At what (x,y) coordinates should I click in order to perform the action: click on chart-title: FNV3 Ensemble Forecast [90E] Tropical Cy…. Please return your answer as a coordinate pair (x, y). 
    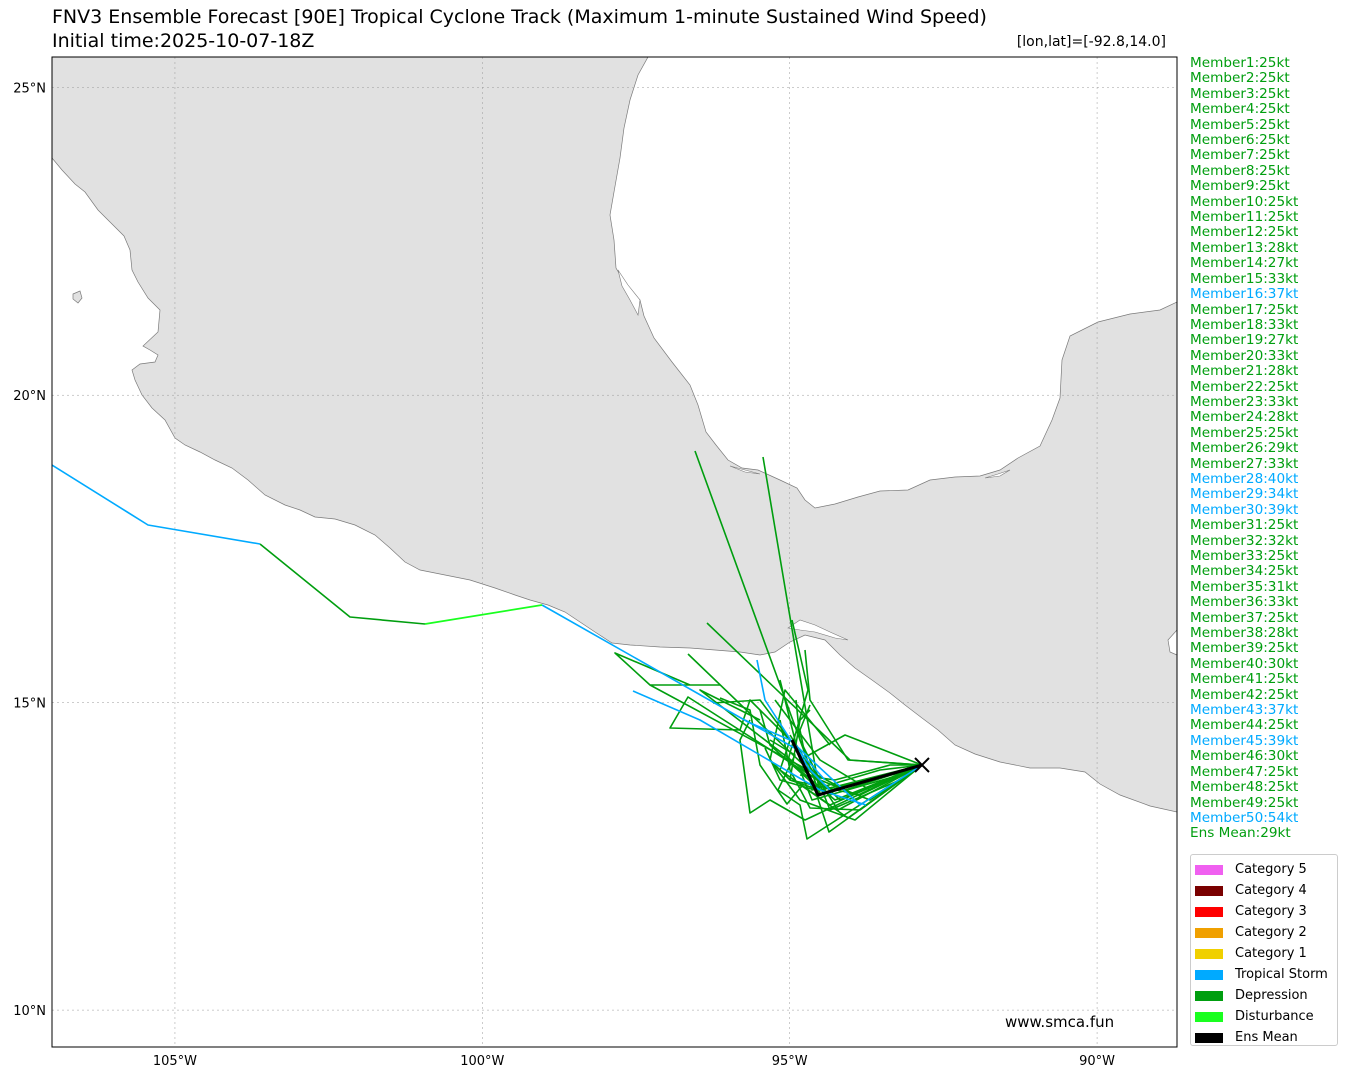
    Looking at the image, I should click on (519, 17).